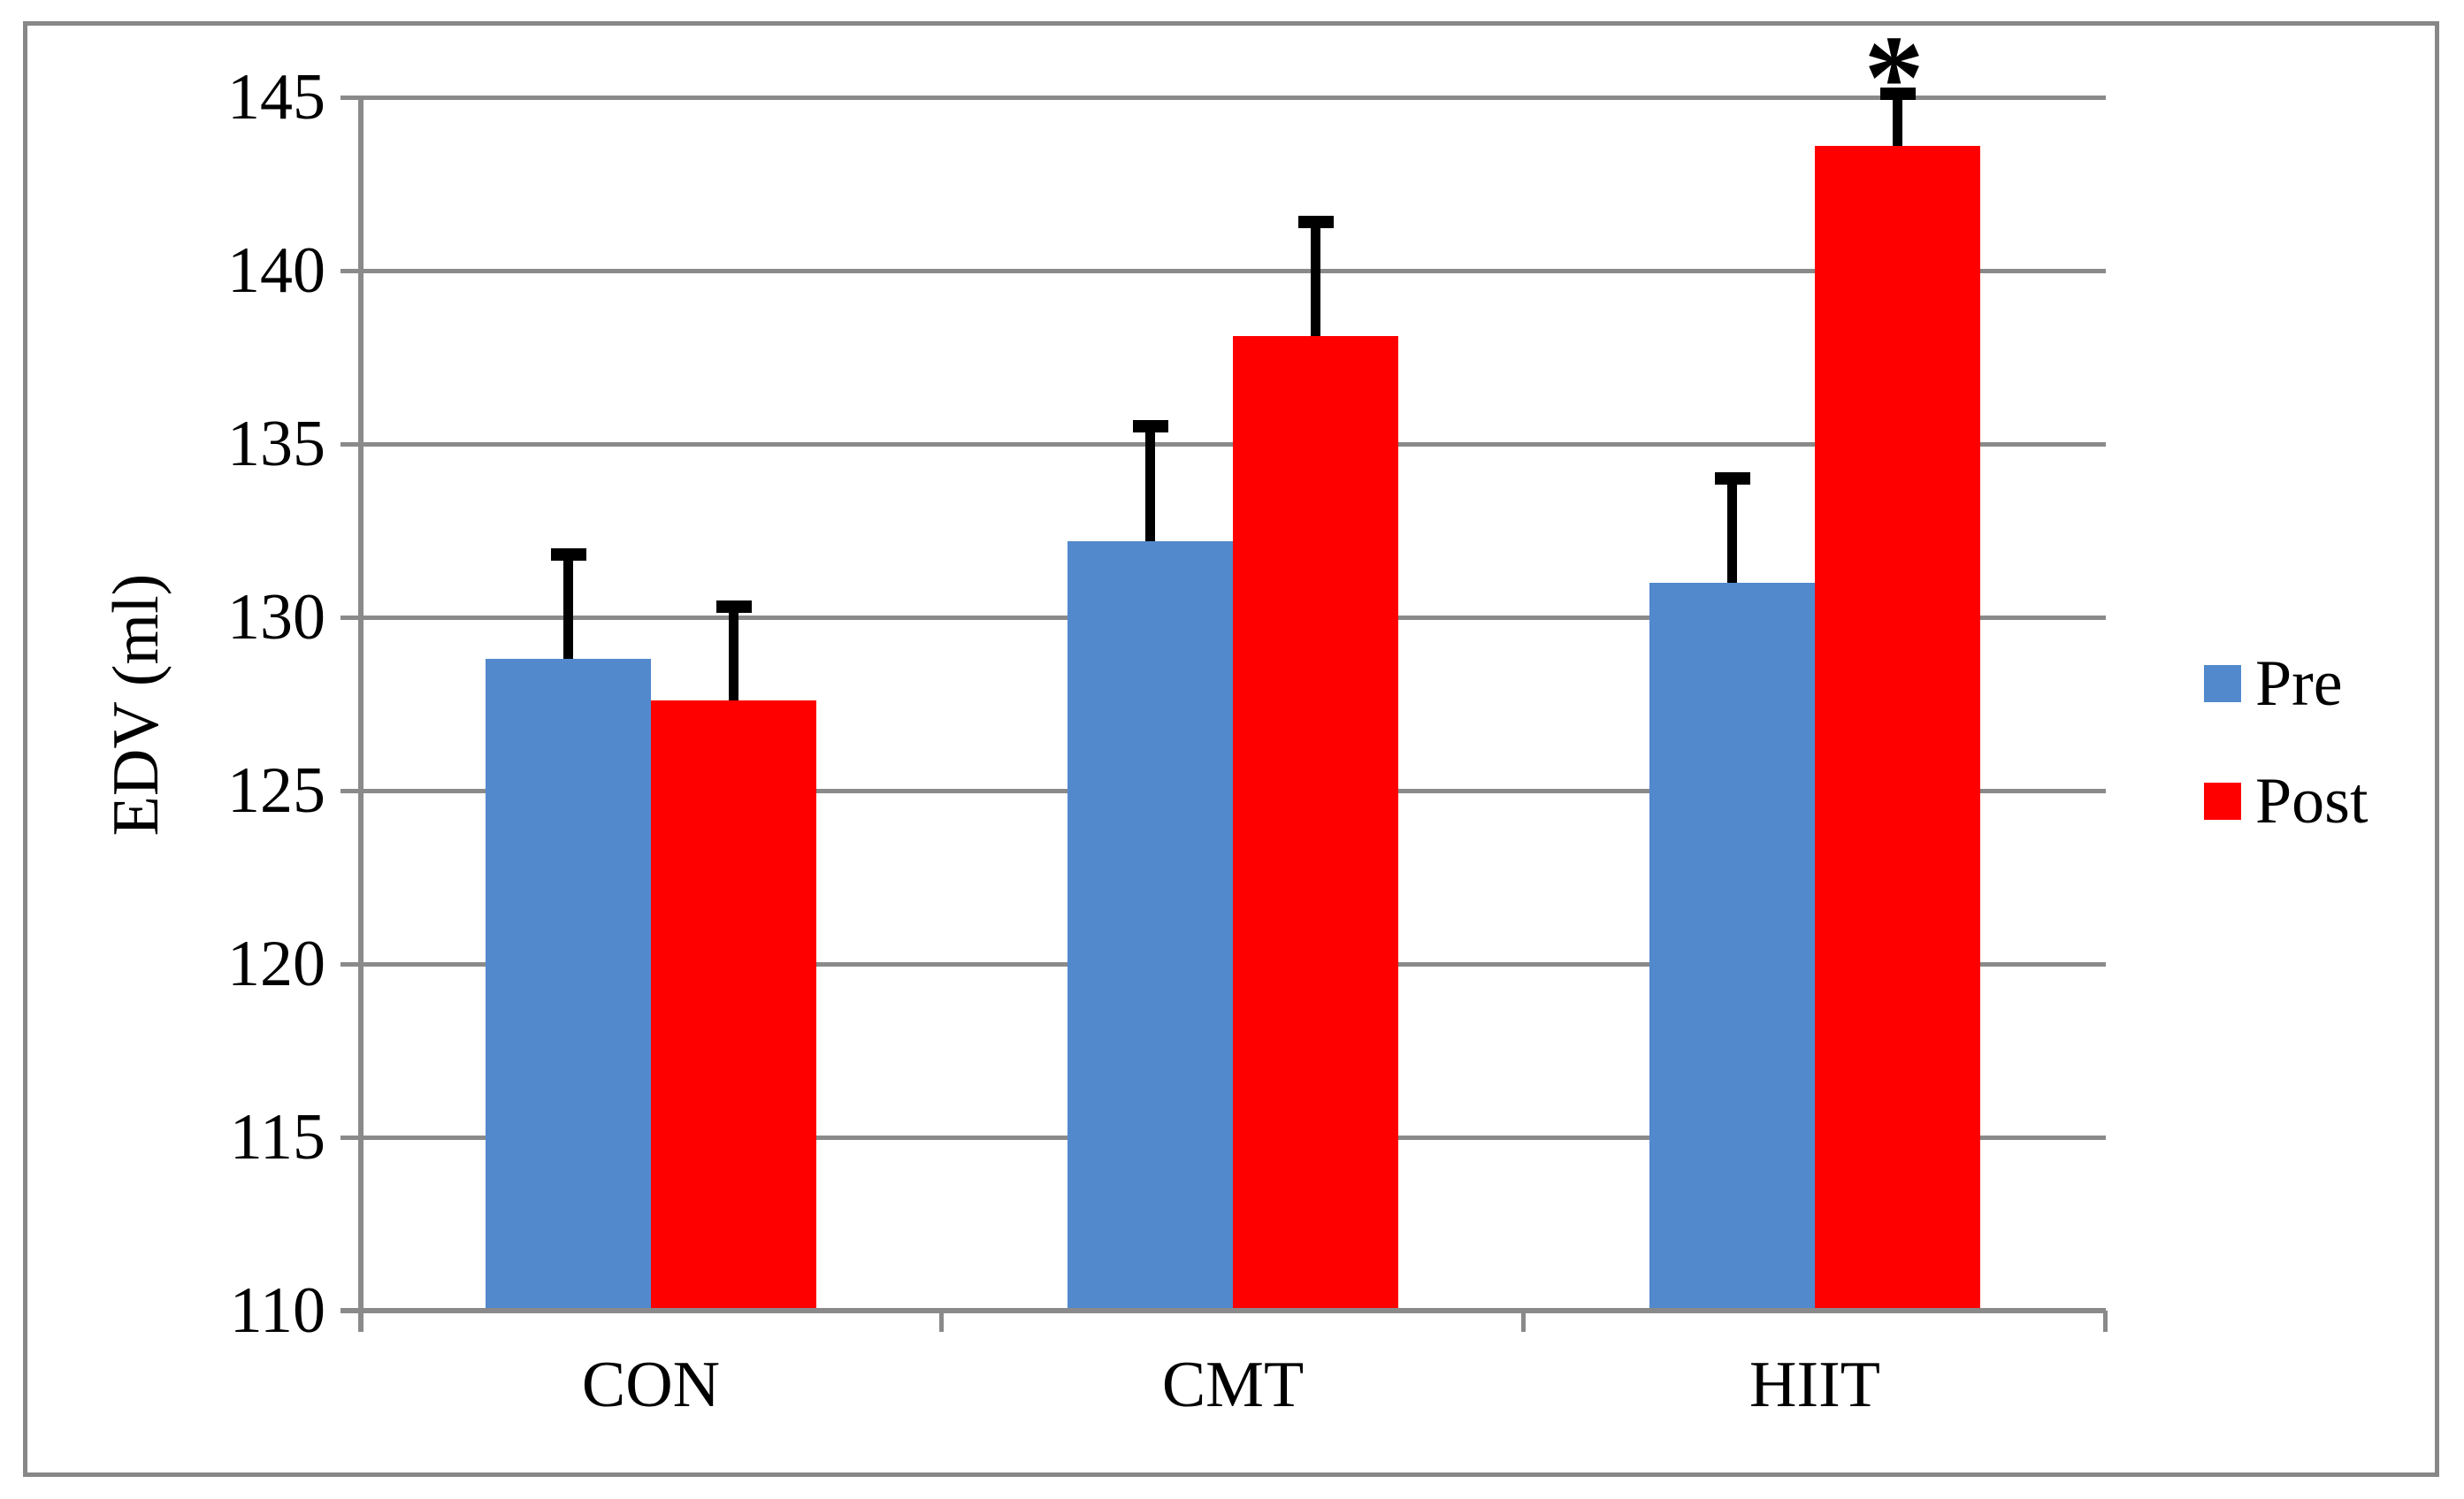 The height and width of the screenshot is (1499, 2464). What do you see at coordinates (1732, 479) in the screenshot?
I see `error-bar-cap-pre-hiit` at bounding box center [1732, 479].